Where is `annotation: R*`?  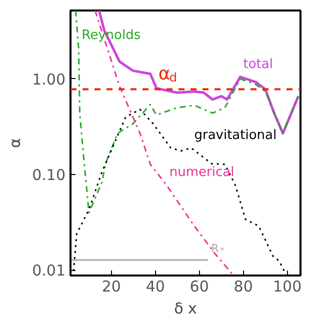 annotation: R* is located at coordinates (217, 248).